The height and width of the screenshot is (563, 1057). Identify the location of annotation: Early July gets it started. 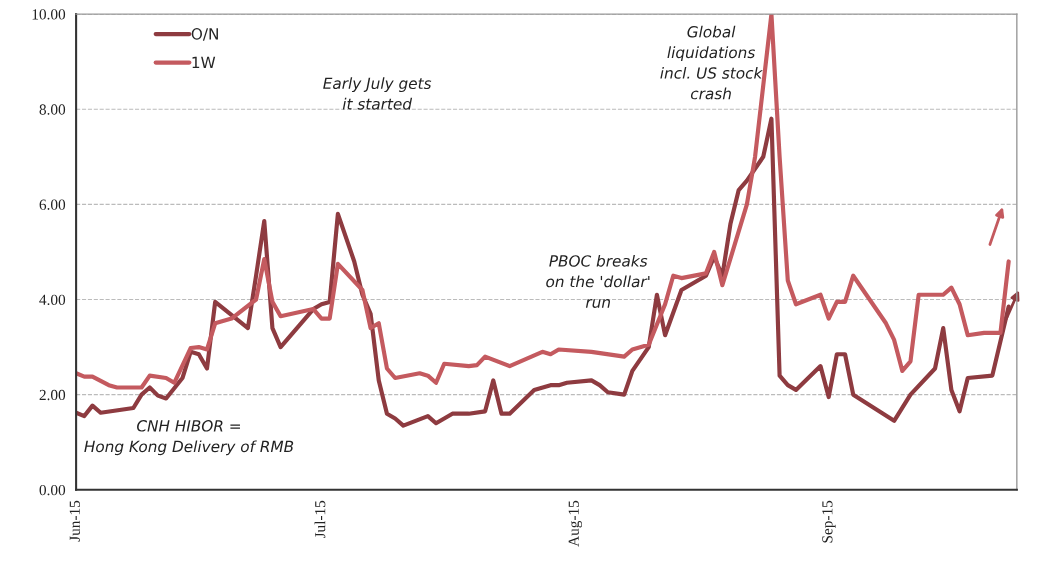
(377, 93).